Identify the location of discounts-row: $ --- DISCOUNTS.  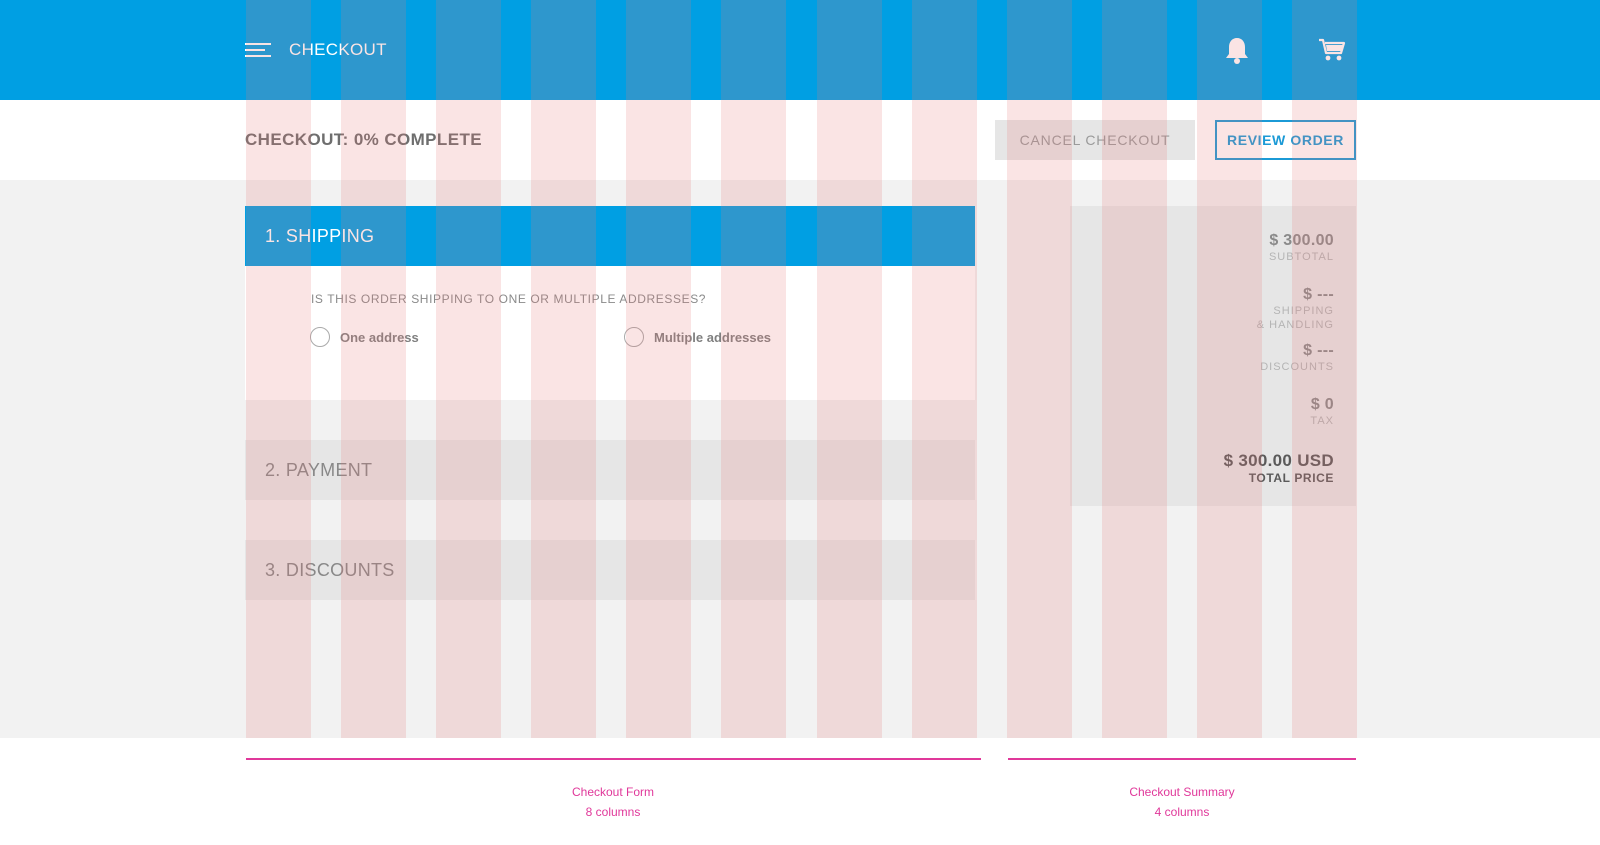
(1297, 358).